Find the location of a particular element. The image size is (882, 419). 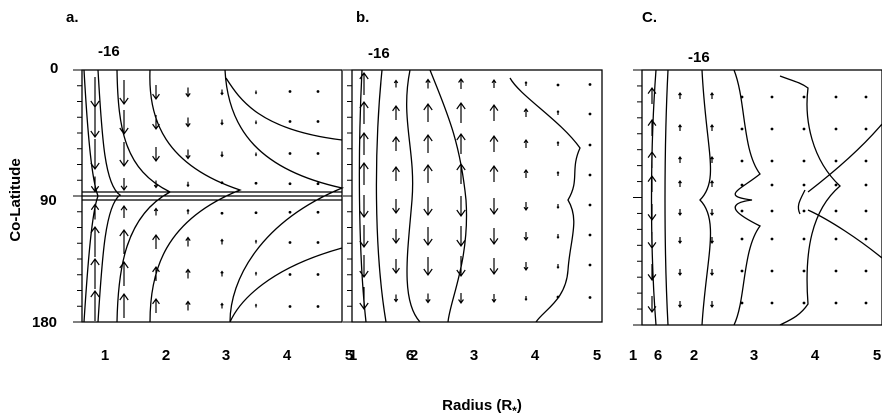

panel-a-contour-label: -16 is located at coordinates (109, 51).